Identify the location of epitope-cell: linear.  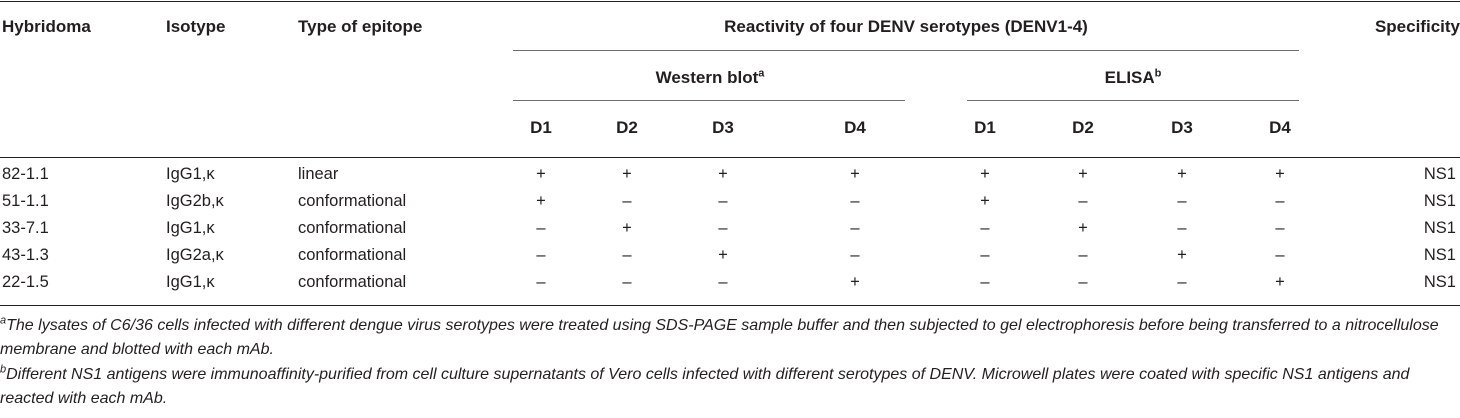
(318, 174).